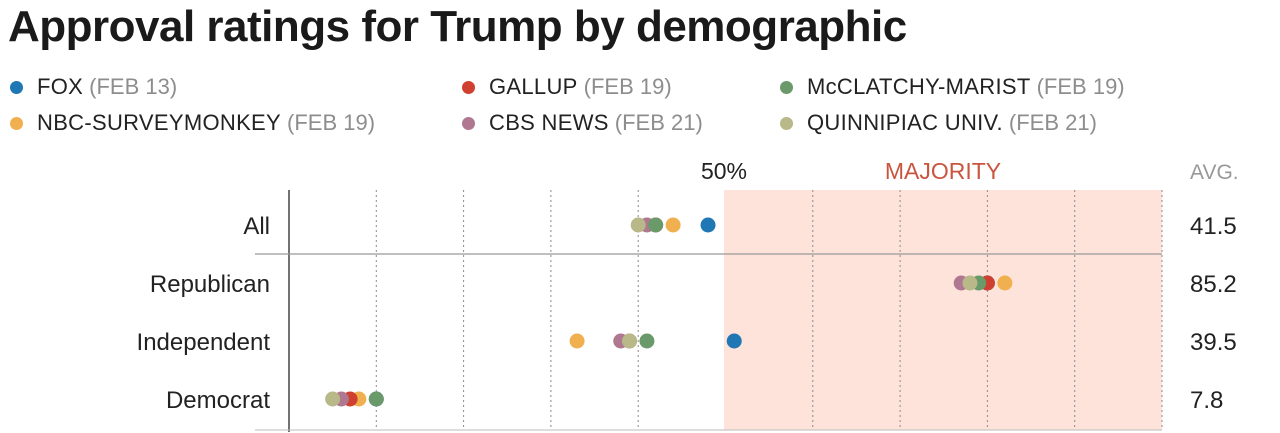 Image resolution: width=1280 pixels, height=433 pixels. I want to click on legend-item-fox: FOX (FEB 13), so click(93, 87).